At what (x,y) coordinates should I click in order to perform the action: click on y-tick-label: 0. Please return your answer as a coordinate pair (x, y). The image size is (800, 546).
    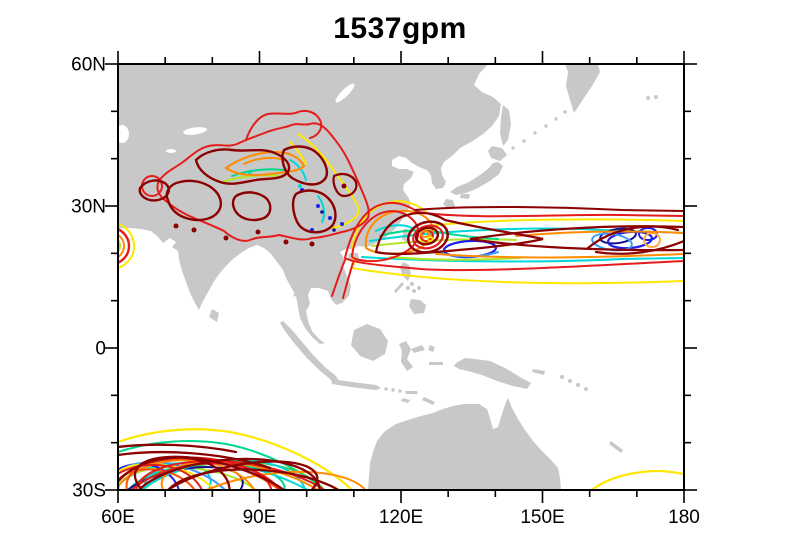
    Looking at the image, I should click on (100, 349).